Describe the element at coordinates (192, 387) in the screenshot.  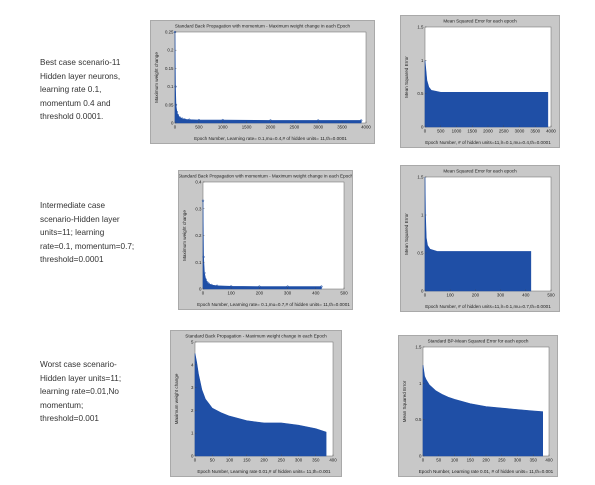
I see `y-tick-label: 3` at that location.